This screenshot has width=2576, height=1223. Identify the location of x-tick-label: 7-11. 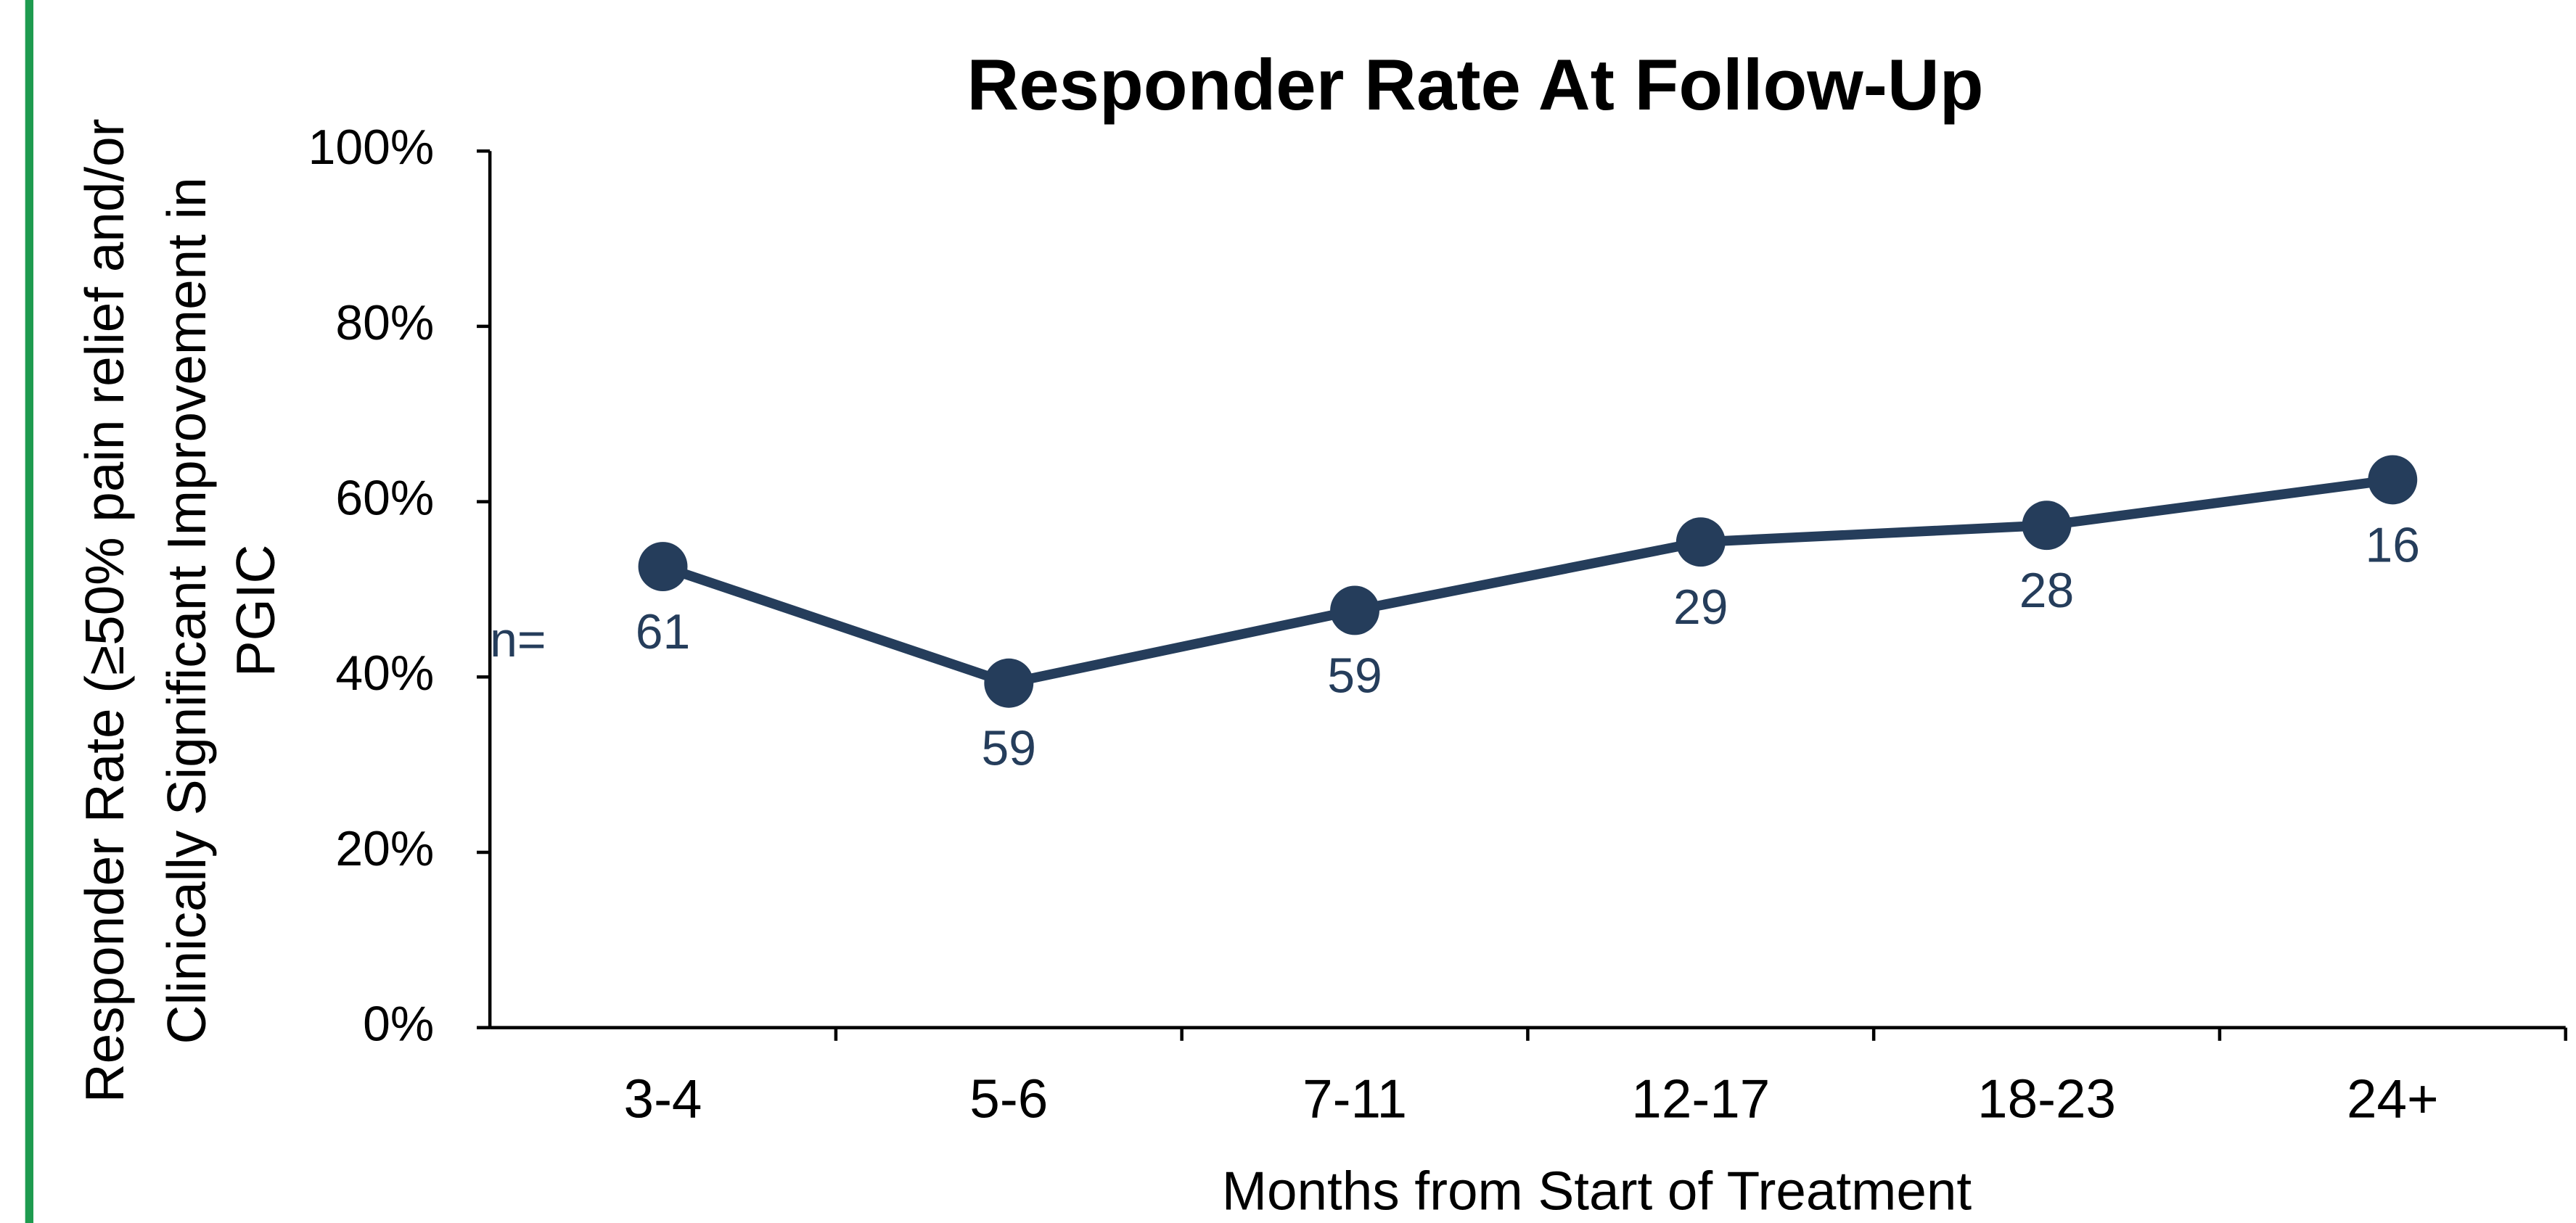
(1355, 1098).